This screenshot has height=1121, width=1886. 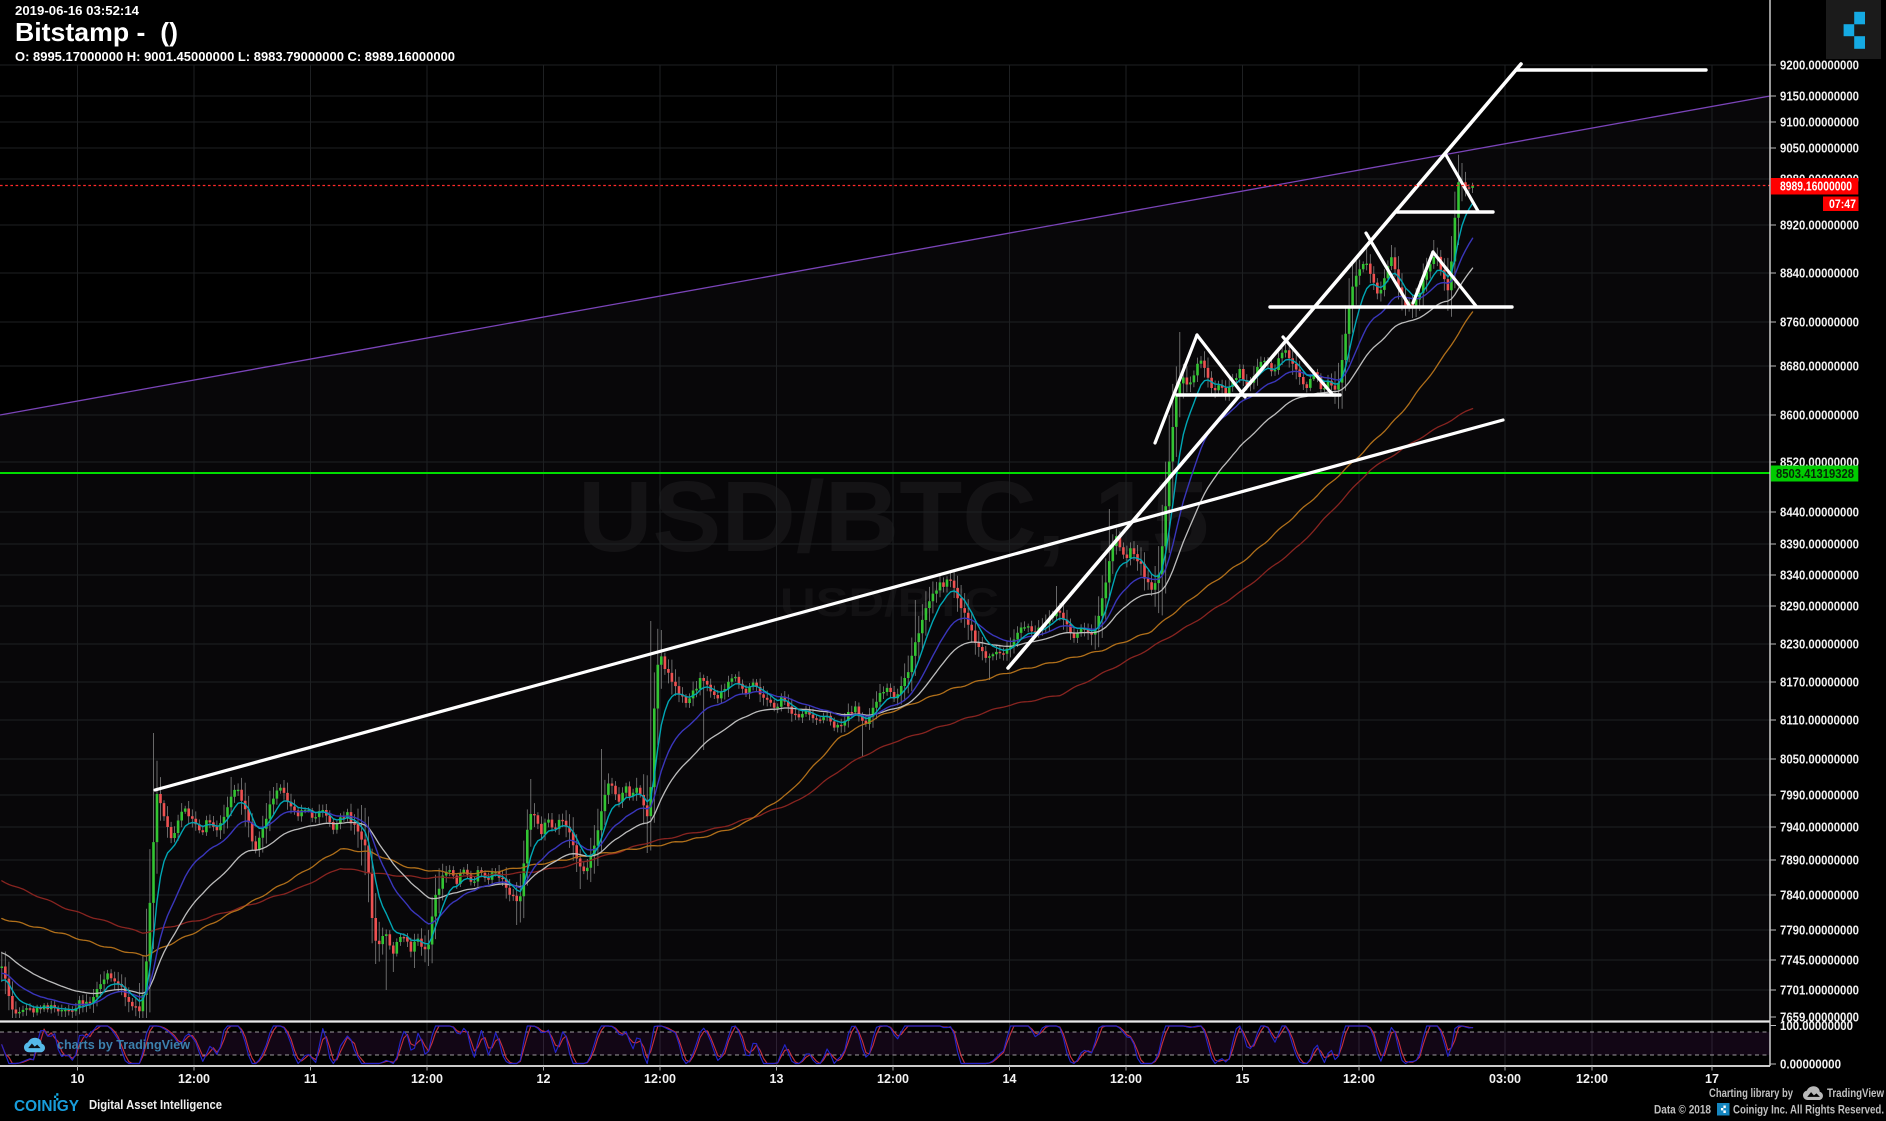 What do you see at coordinates (544, 1079) in the screenshot?
I see `svg-text: 12` at bounding box center [544, 1079].